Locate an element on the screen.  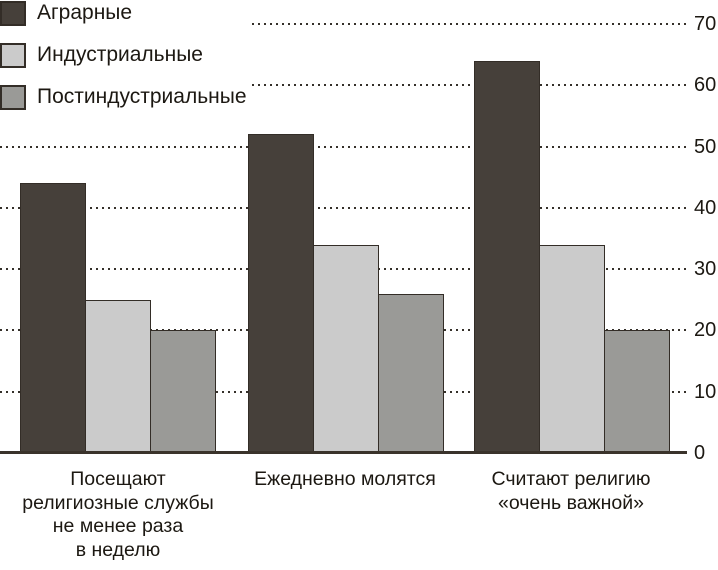
y-tick-label-50: 50 is located at coordinates (705, 146).